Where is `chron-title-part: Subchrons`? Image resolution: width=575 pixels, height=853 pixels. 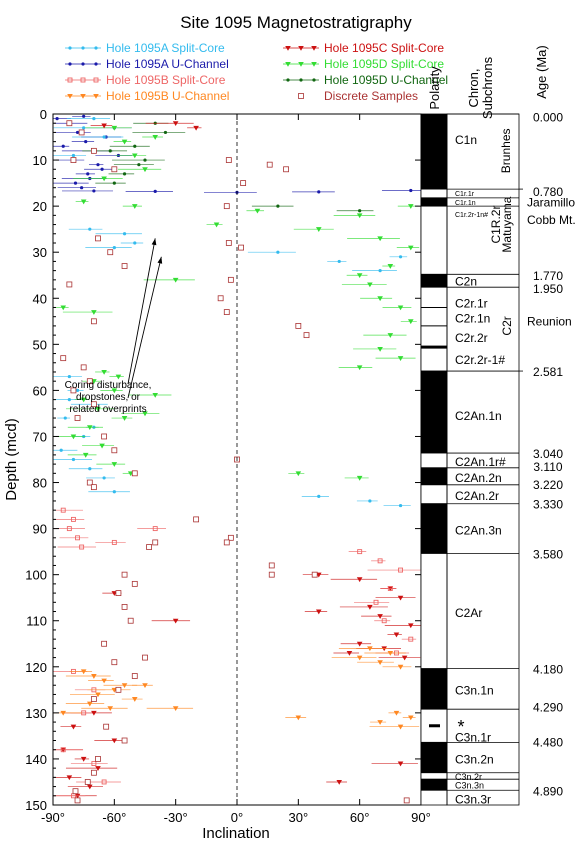 chron-title-part: Subchrons is located at coordinates (487, 87).